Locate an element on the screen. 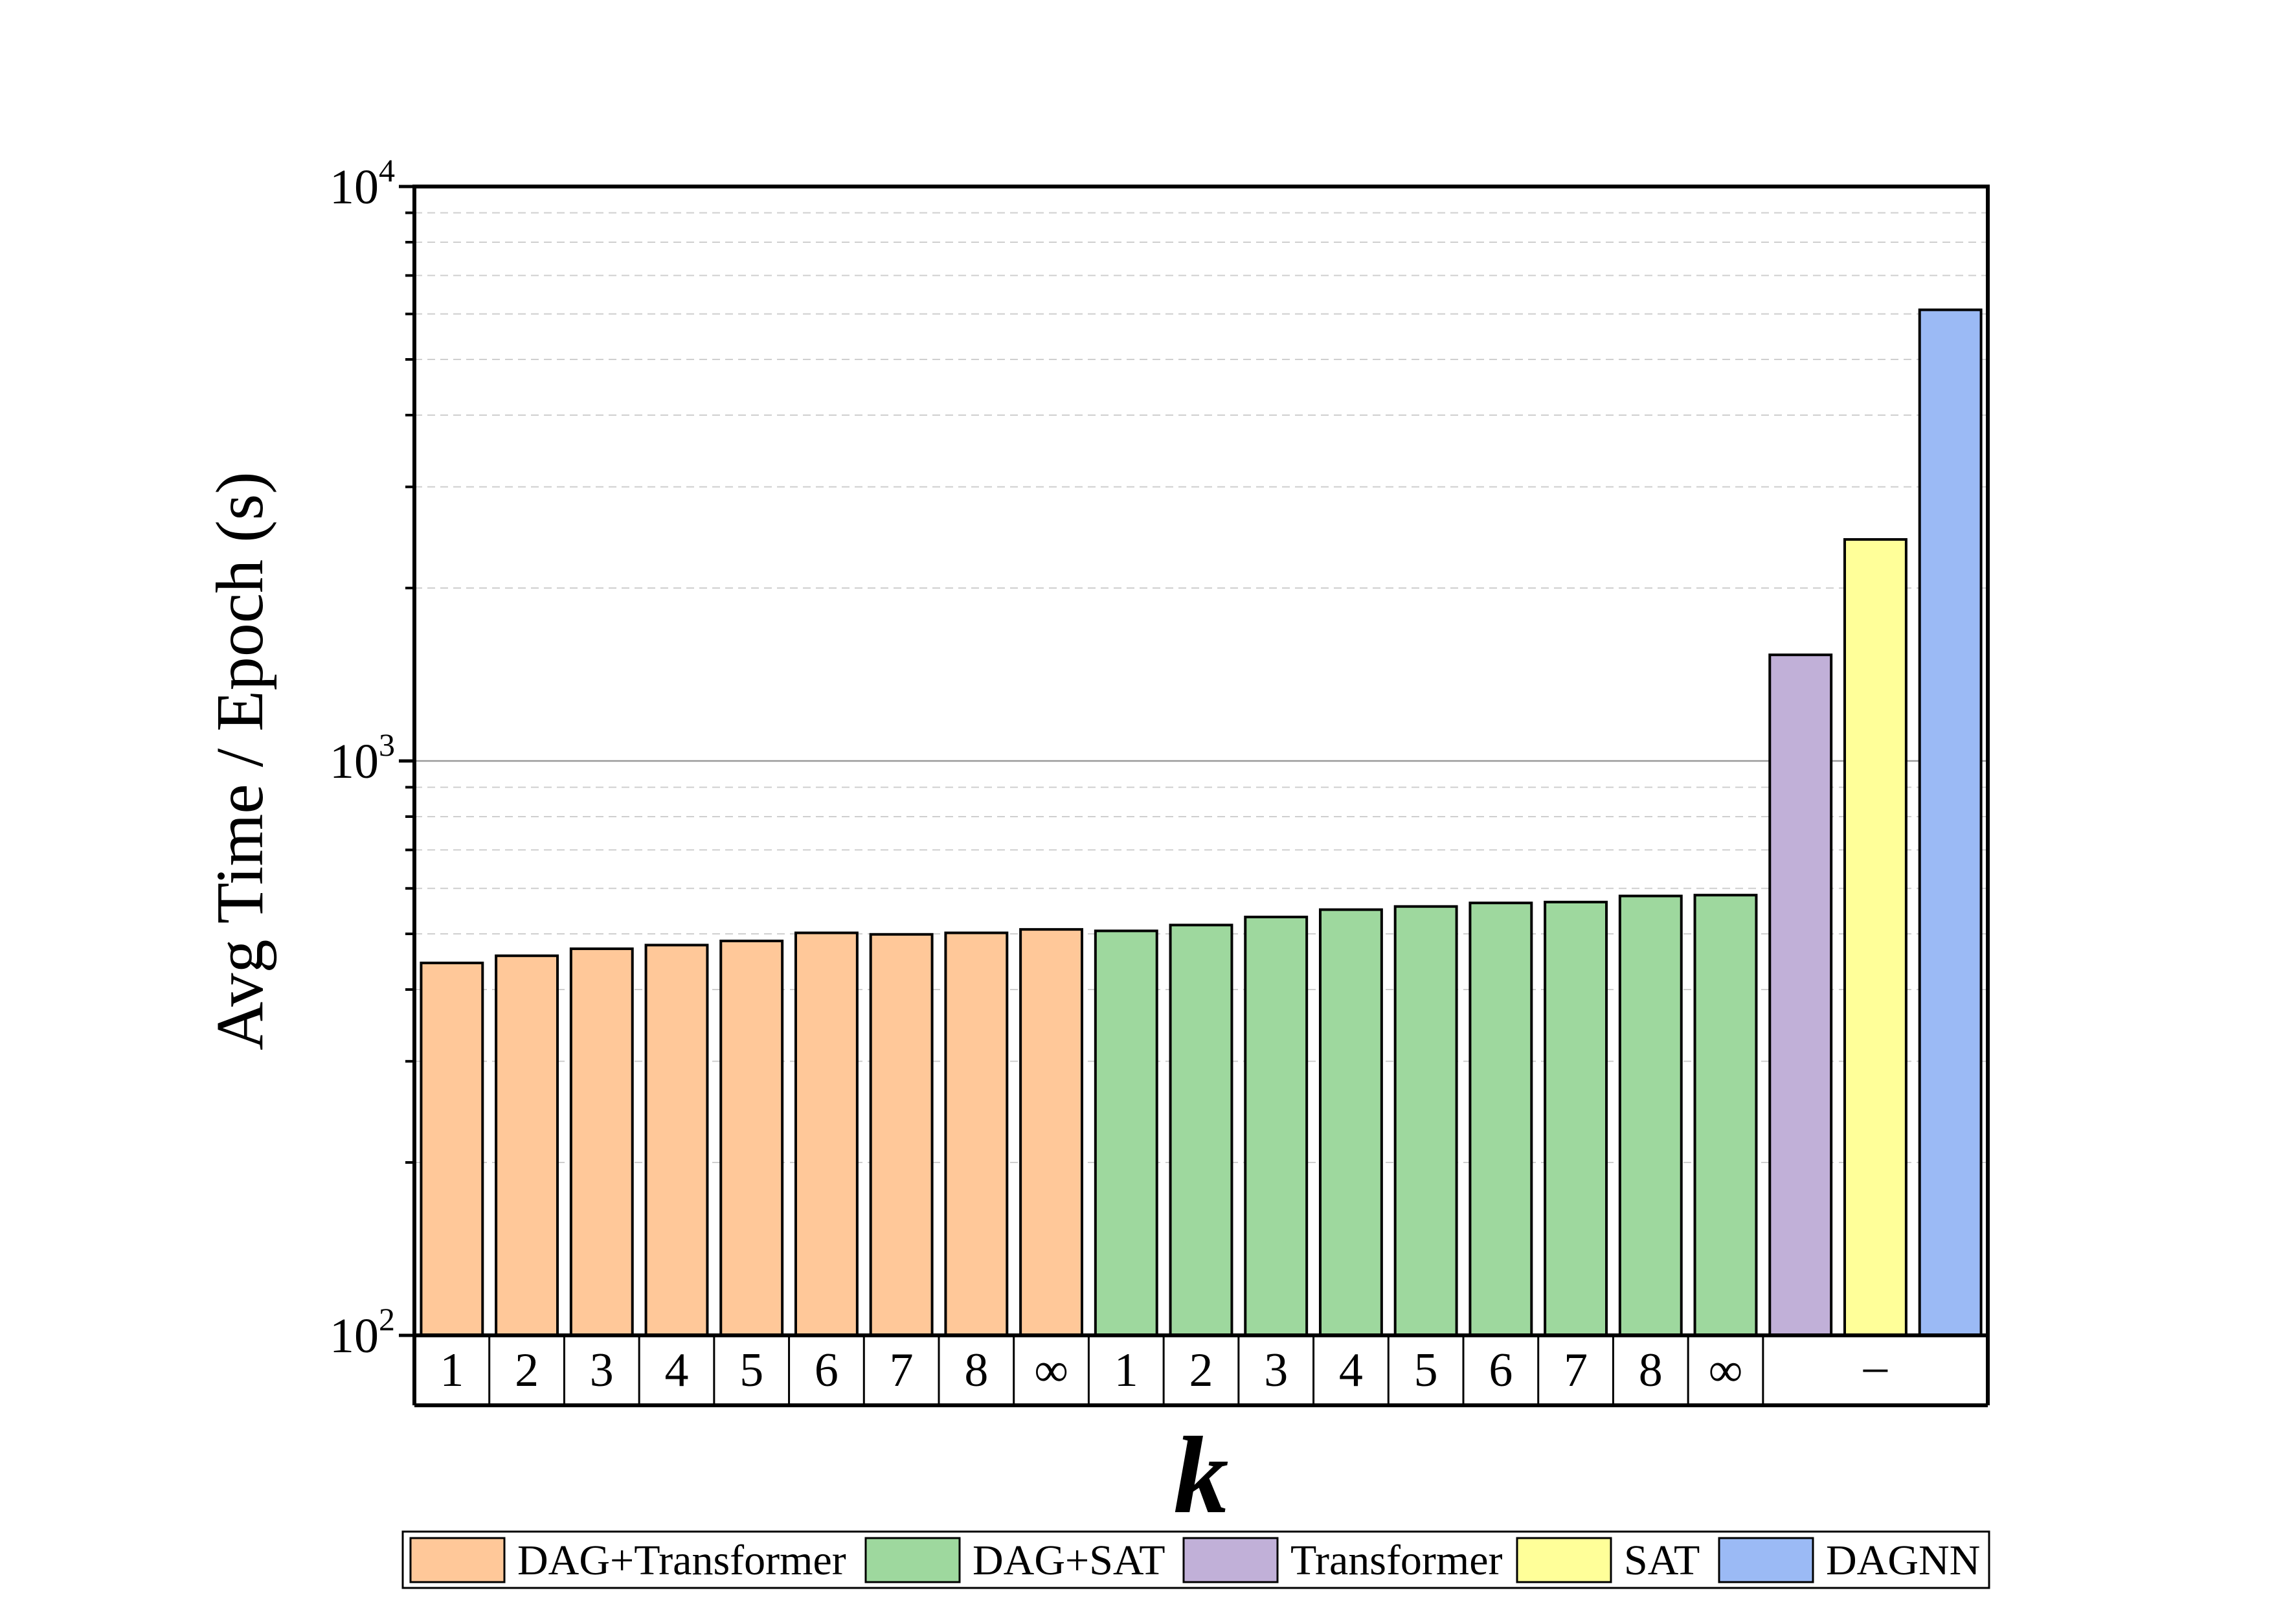  y-tick-label: 10² is located at coordinates (362, 1332).